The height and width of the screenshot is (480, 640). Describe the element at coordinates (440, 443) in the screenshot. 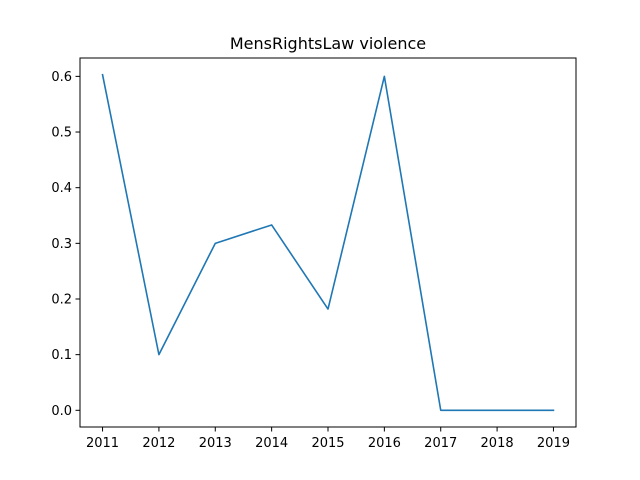

I see `x-tick-label: 2017` at that location.